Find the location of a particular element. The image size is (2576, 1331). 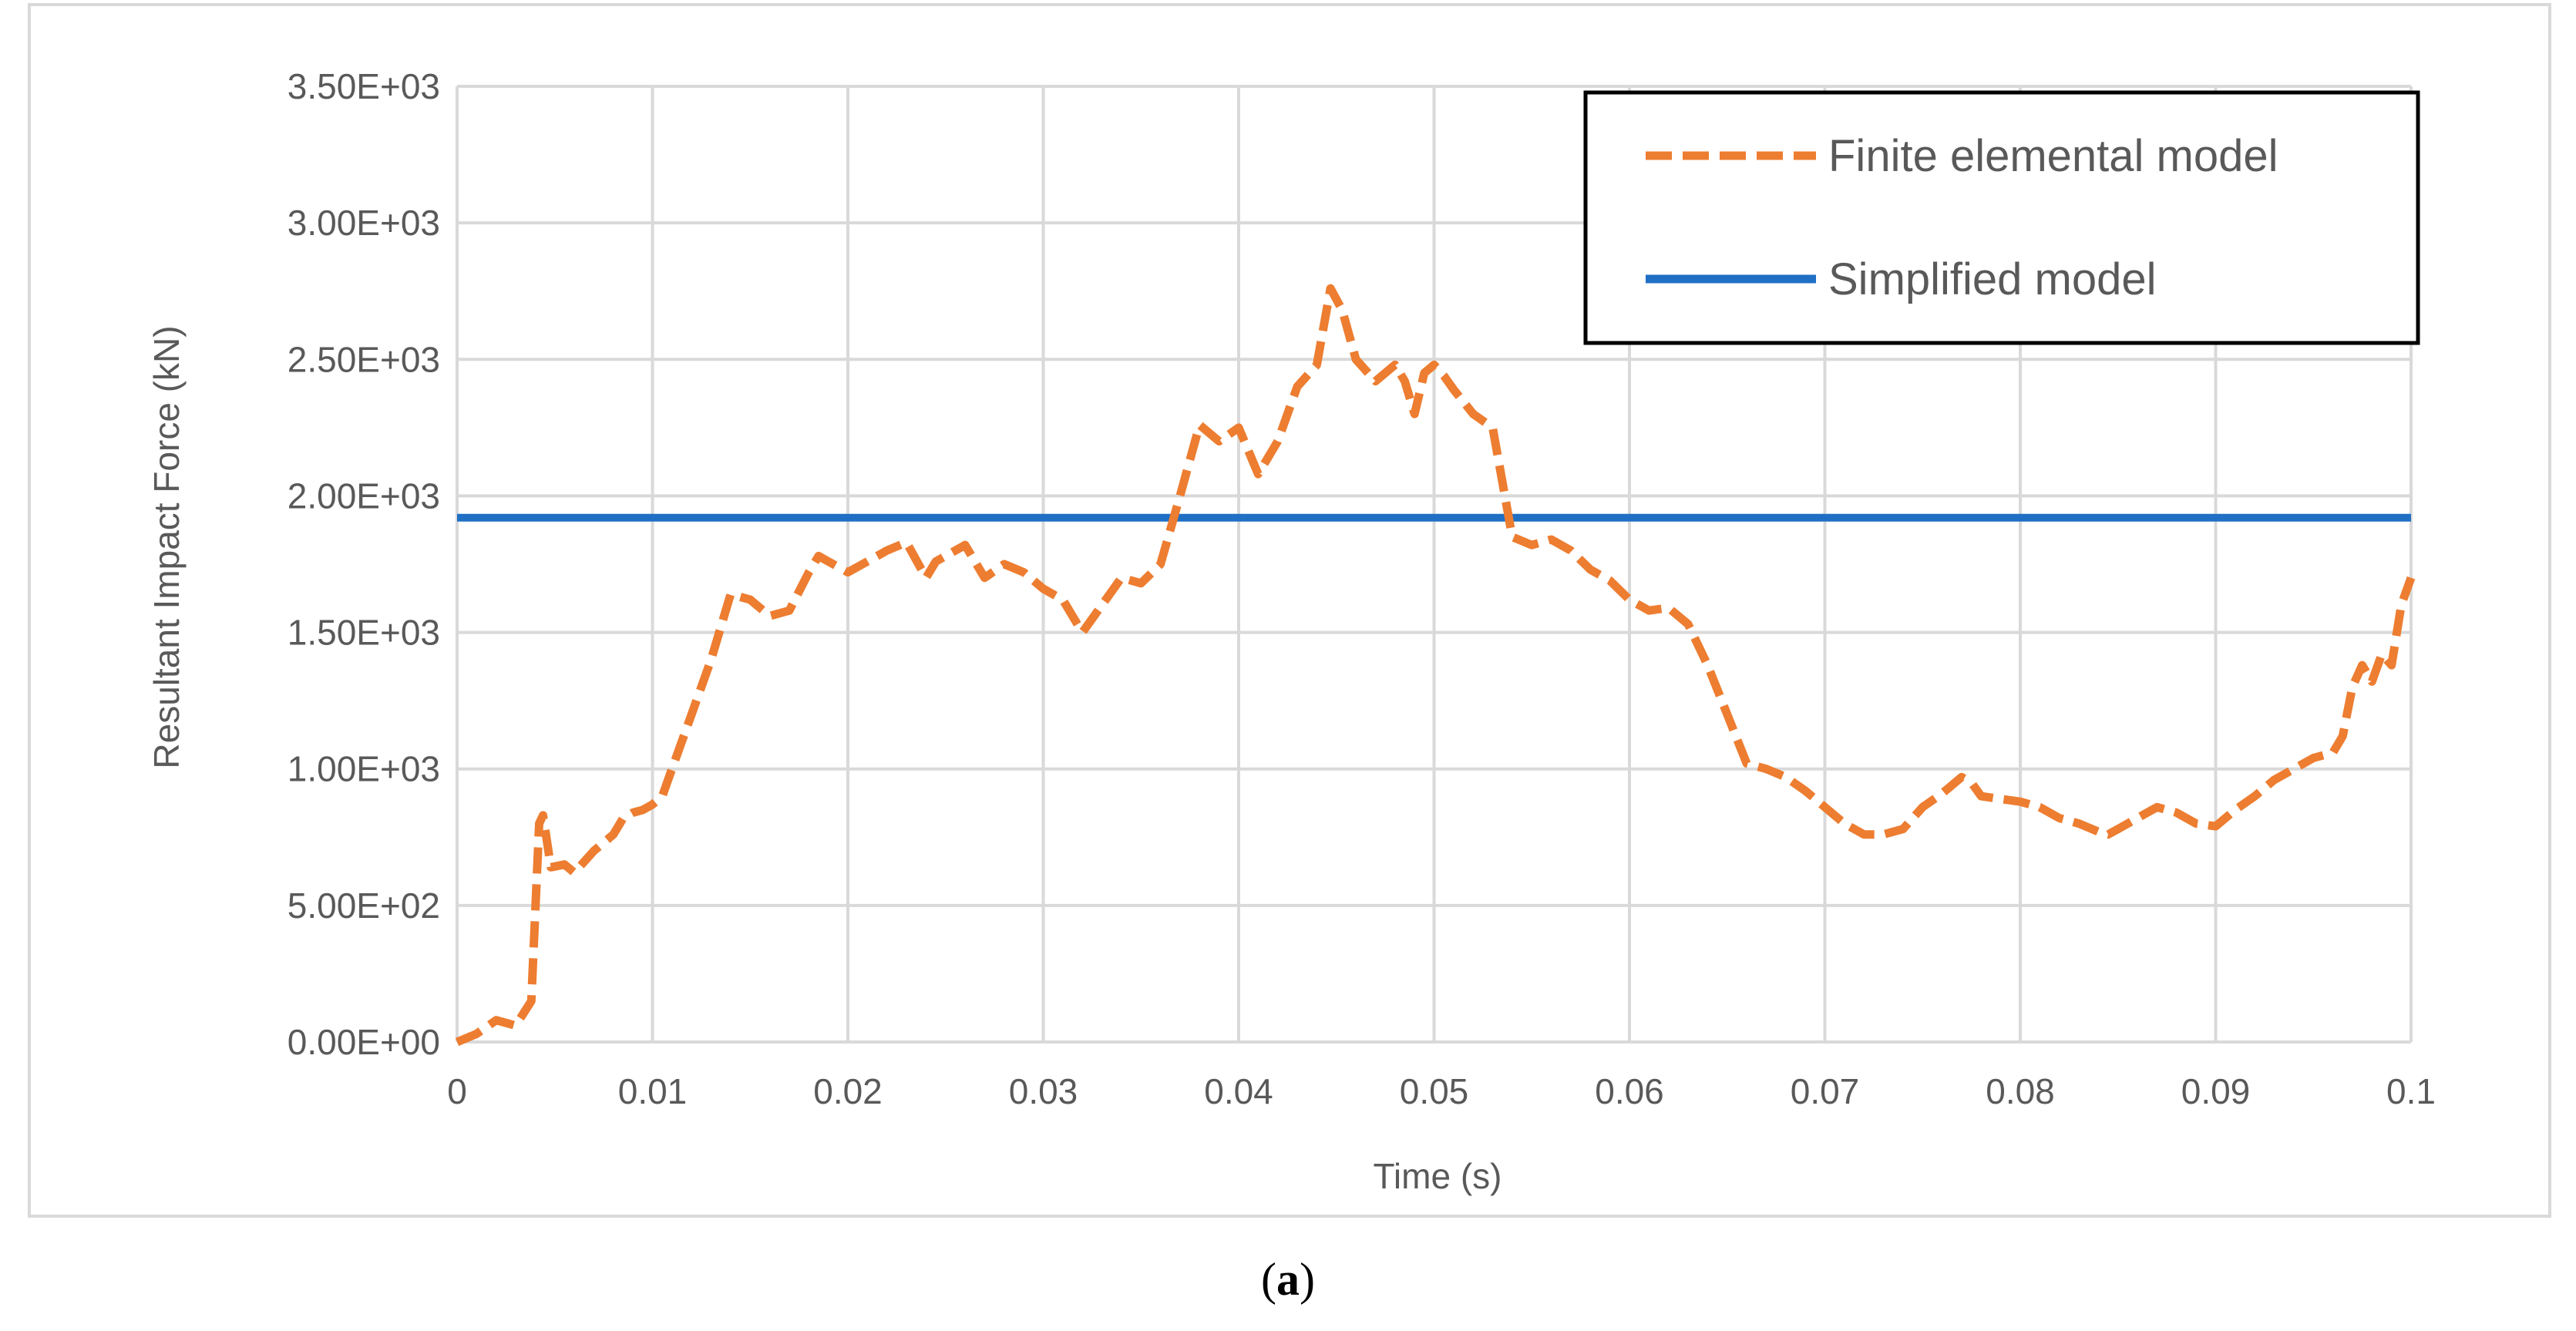

x-tick-label: 0.07 is located at coordinates (1825, 1091).